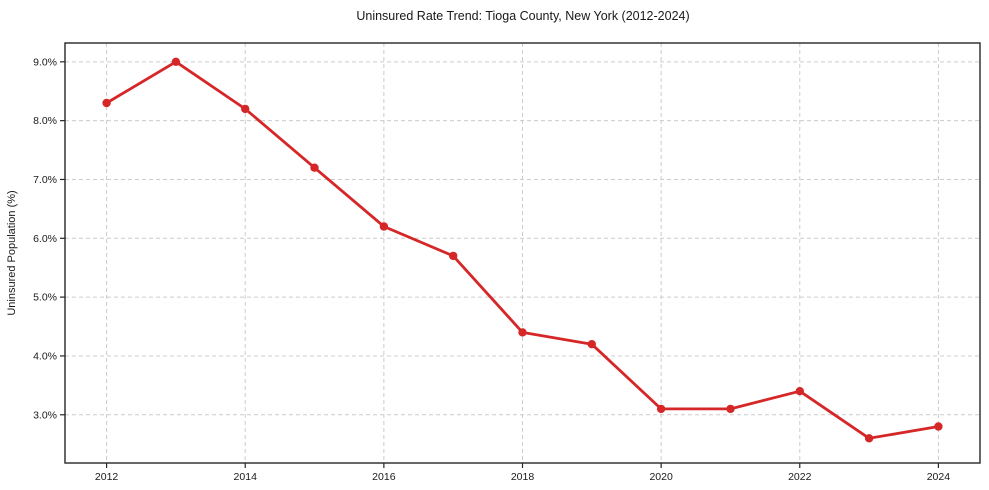 This screenshot has width=989, height=490. Describe the element at coordinates (45, 415) in the screenshot. I see `y-tick-label: 3.0%` at that location.